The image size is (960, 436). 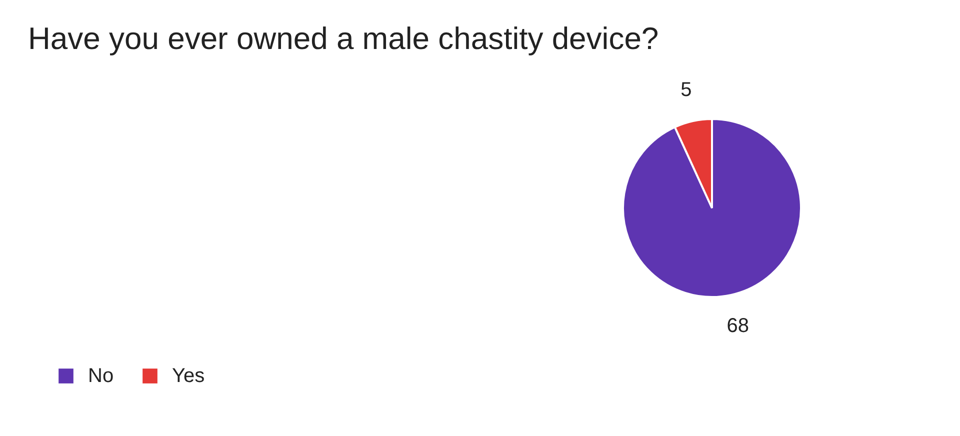 What do you see at coordinates (101, 376) in the screenshot?
I see `legend-label: No` at bounding box center [101, 376].